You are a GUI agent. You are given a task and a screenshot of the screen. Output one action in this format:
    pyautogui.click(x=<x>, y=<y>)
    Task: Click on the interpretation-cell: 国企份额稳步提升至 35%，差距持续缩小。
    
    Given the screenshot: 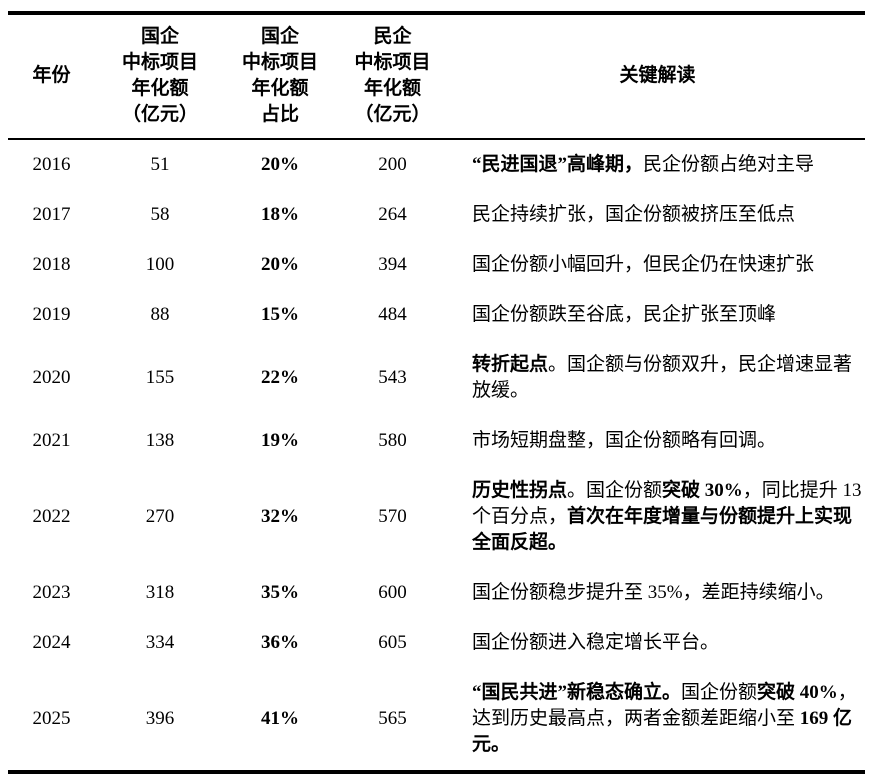 What is the action you would take?
    pyautogui.click(x=653, y=592)
    